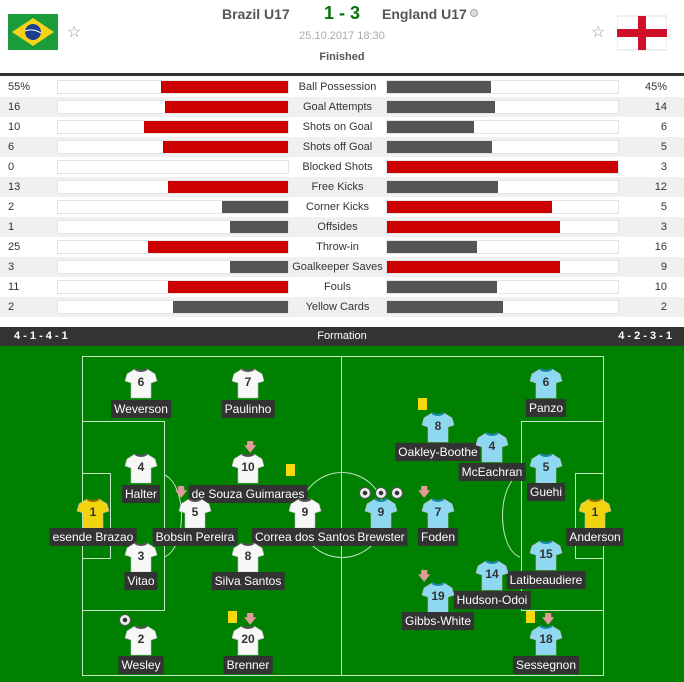  Describe the element at coordinates (305, 537) in the screenshot. I see `player-name: Correa dos Santos` at that location.